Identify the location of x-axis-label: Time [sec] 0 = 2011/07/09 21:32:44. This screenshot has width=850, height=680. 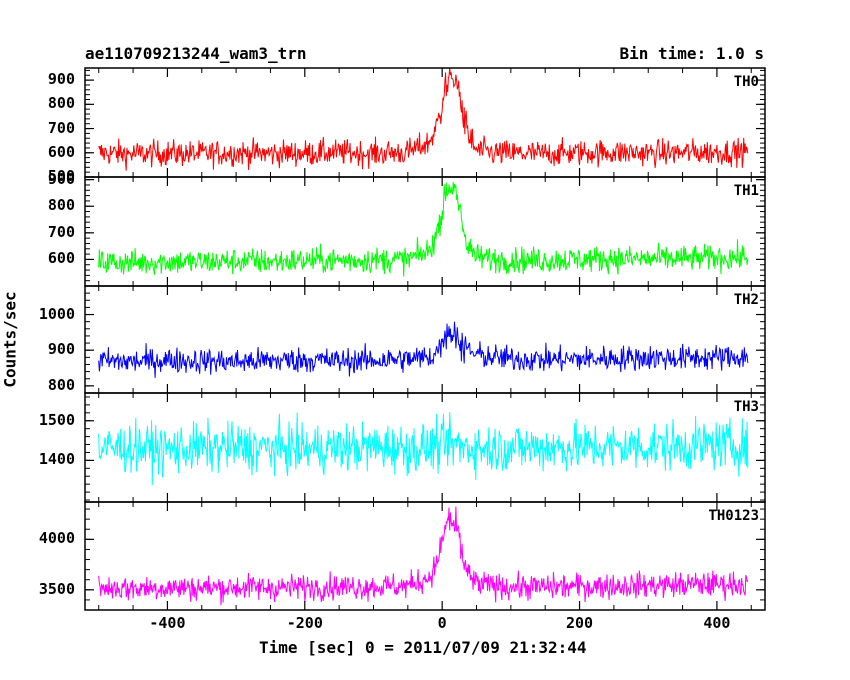
(423, 647).